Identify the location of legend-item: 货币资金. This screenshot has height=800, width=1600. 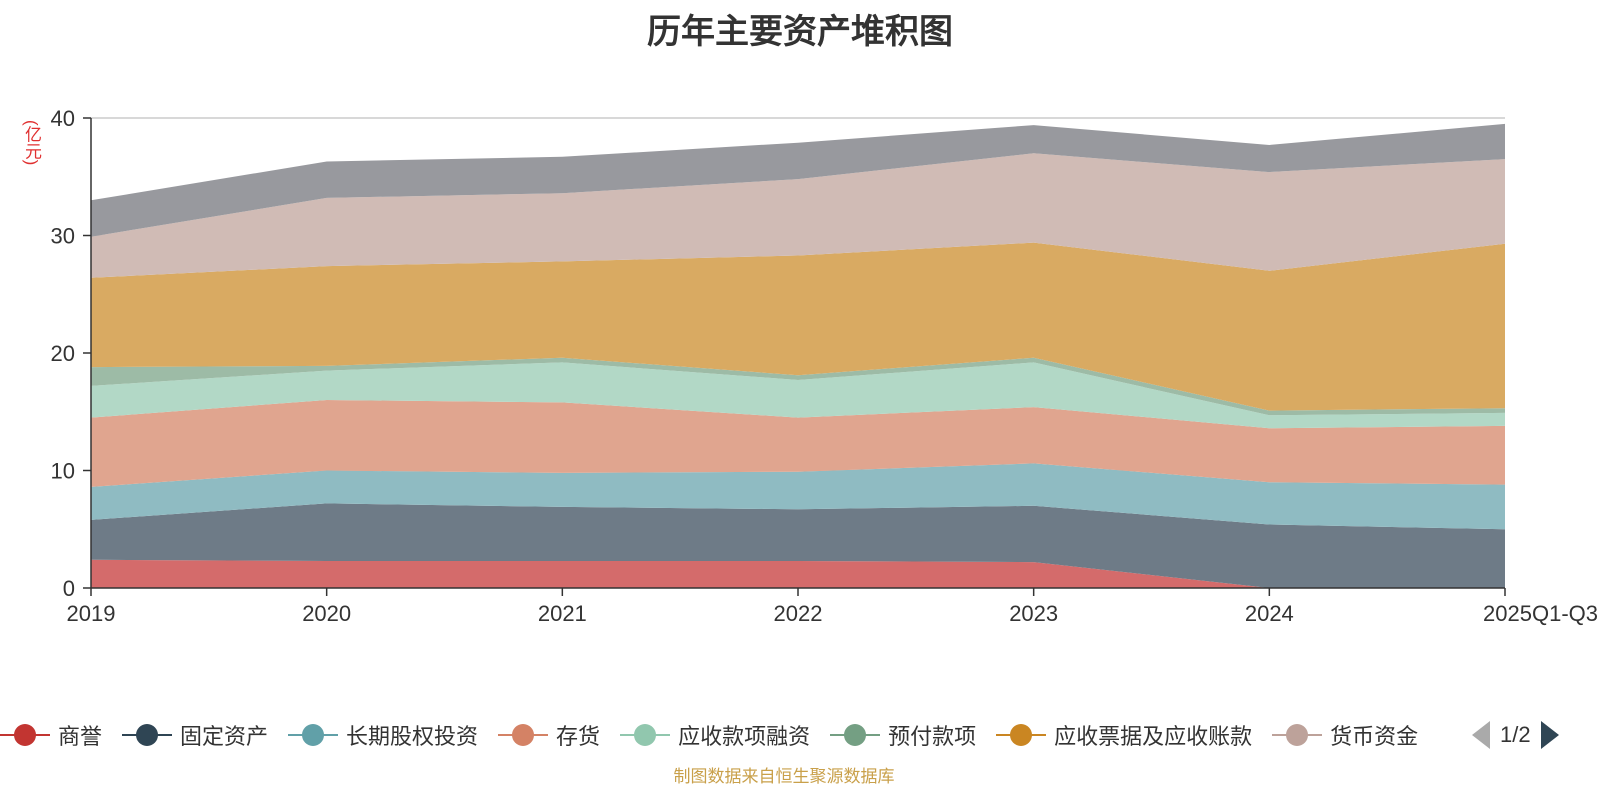
(1345, 735).